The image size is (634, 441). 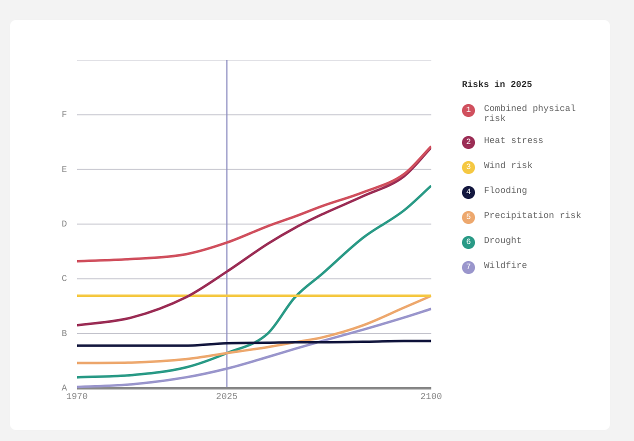 What do you see at coordinates (64, 115) in the screenshot?
I see `text: F` at bounding box center [64, 115].